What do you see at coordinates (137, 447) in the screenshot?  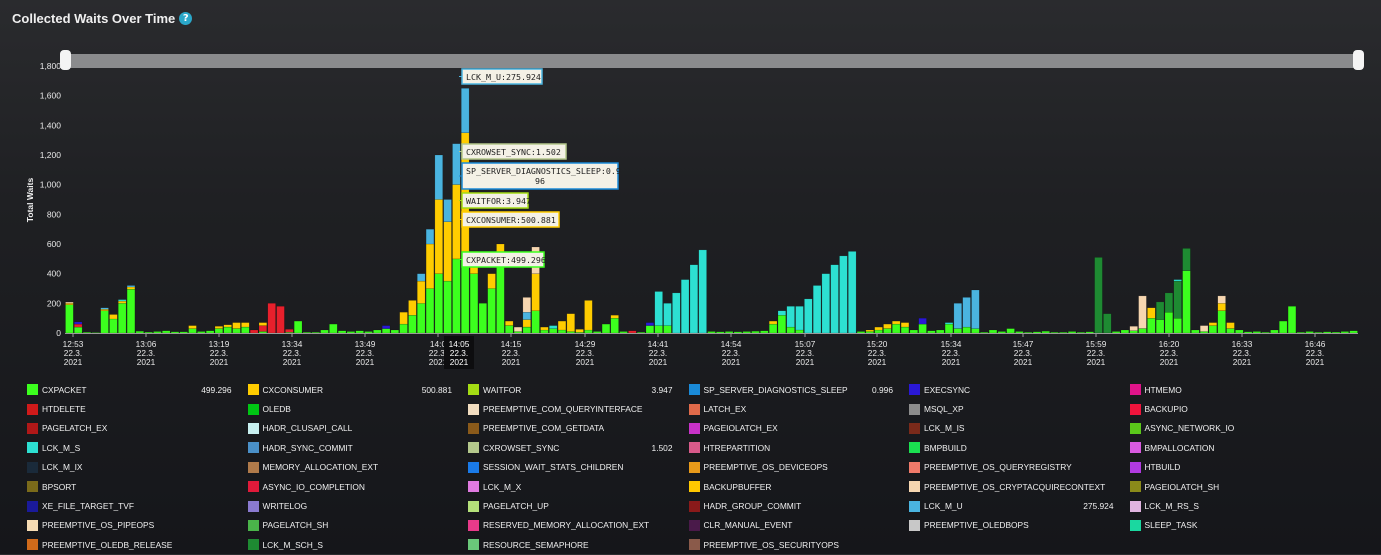 I see `legend-item: LCK_M_S` at bounding box center [137, 447].